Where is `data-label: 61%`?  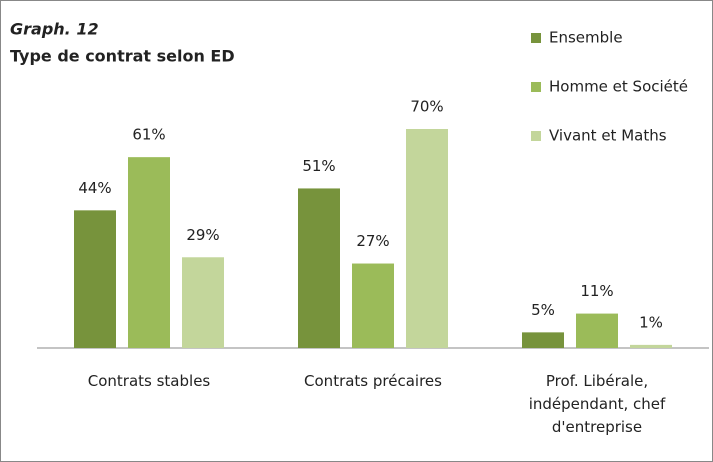
data-label: 61% is located at coordinates (148, 135).